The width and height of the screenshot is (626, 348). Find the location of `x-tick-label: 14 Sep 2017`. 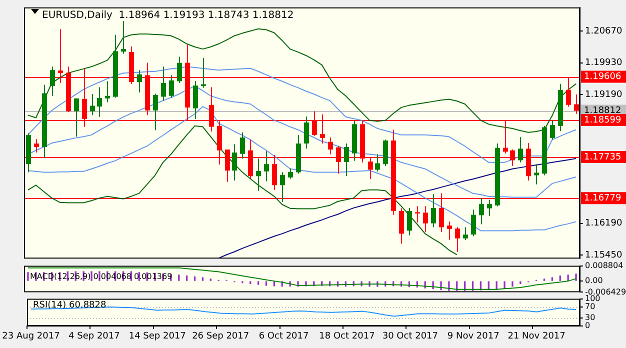

x-tick-label: 14 Sep 2017 is located at coordinates (157, 337).